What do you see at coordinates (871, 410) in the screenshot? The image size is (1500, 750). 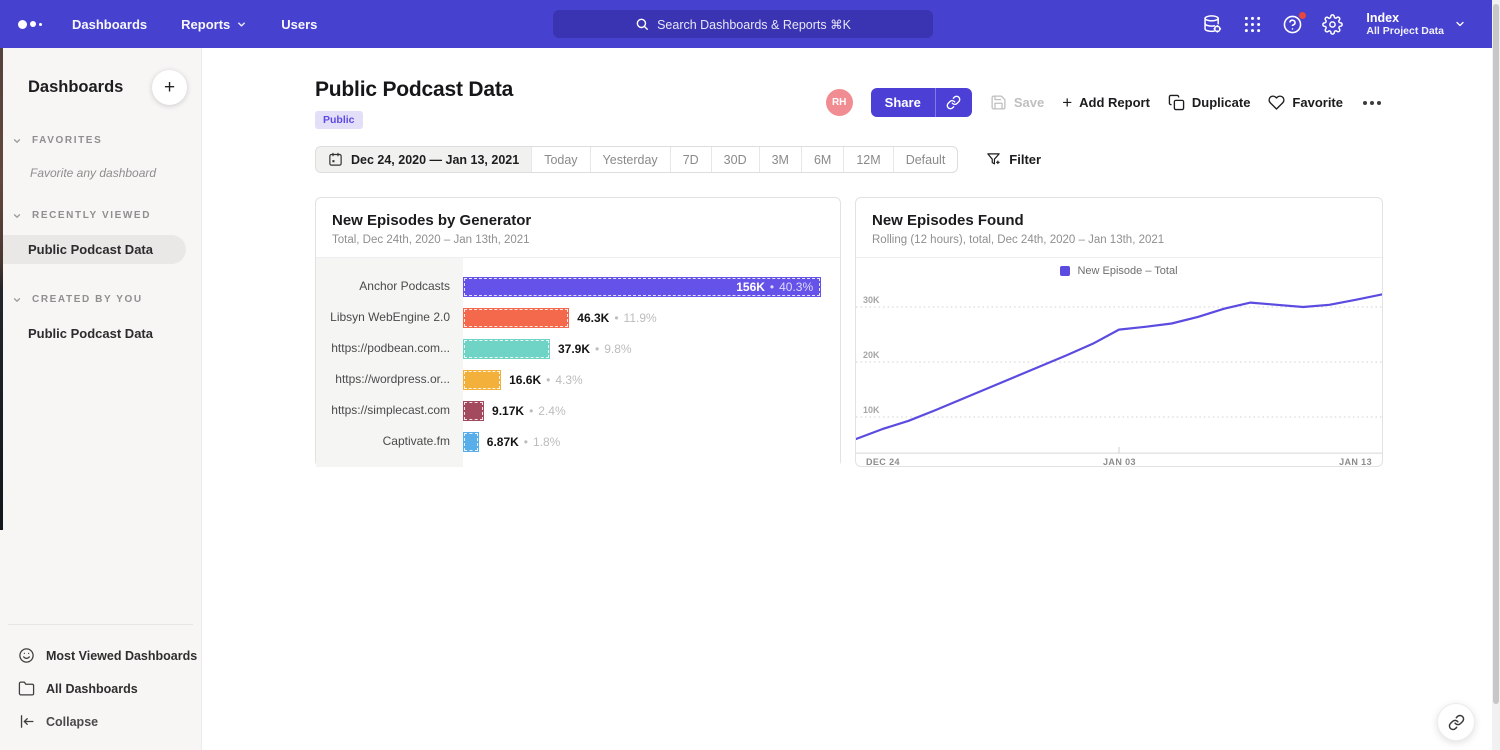 I see `y-tick-label: 10K` at bounding box center [871, 410].